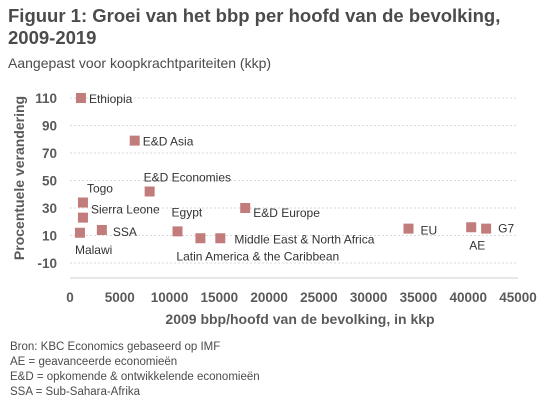 This screenshot has height=417, width=542. What do you see at coordinates (286, 213) in the screenshot?
I see `point-label: E&D Europe` at bounding box center [286, 213].